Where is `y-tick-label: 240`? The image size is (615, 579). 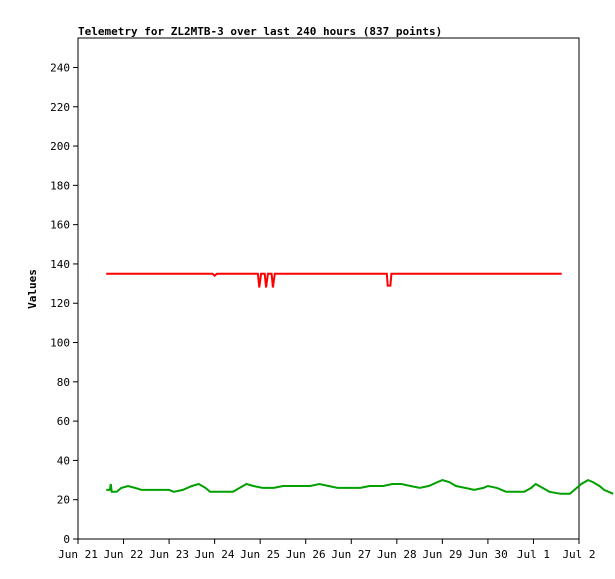
y-tick-label: 240 is located at coordinates (60, 67).